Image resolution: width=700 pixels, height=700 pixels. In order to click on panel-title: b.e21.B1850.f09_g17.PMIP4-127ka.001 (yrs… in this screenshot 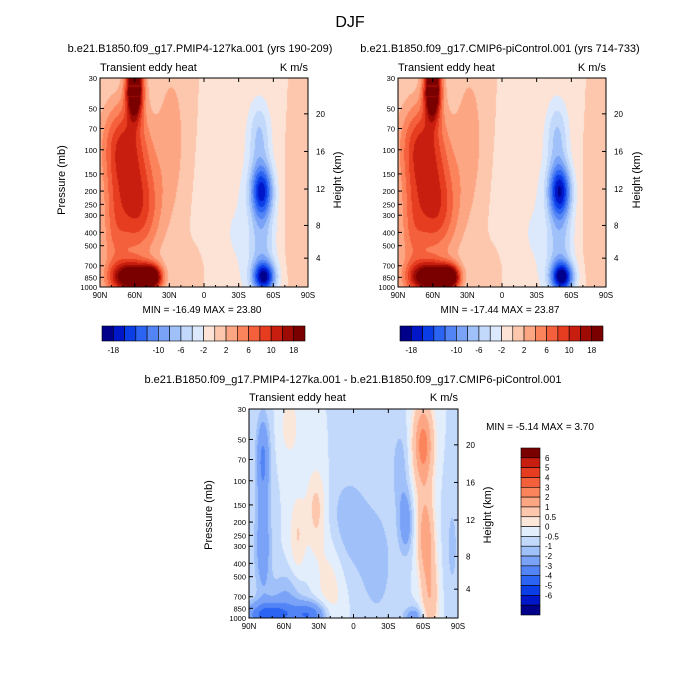, I will do `click(200, 49)`.